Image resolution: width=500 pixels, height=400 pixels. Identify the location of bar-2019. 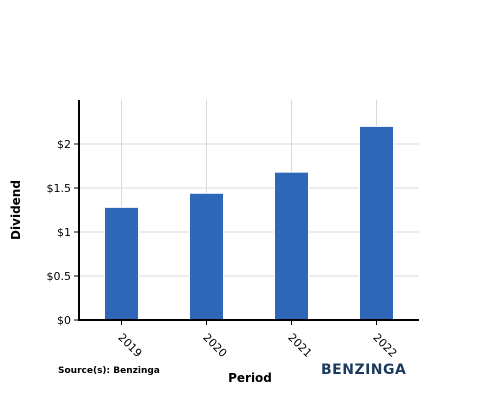
(121, 263).